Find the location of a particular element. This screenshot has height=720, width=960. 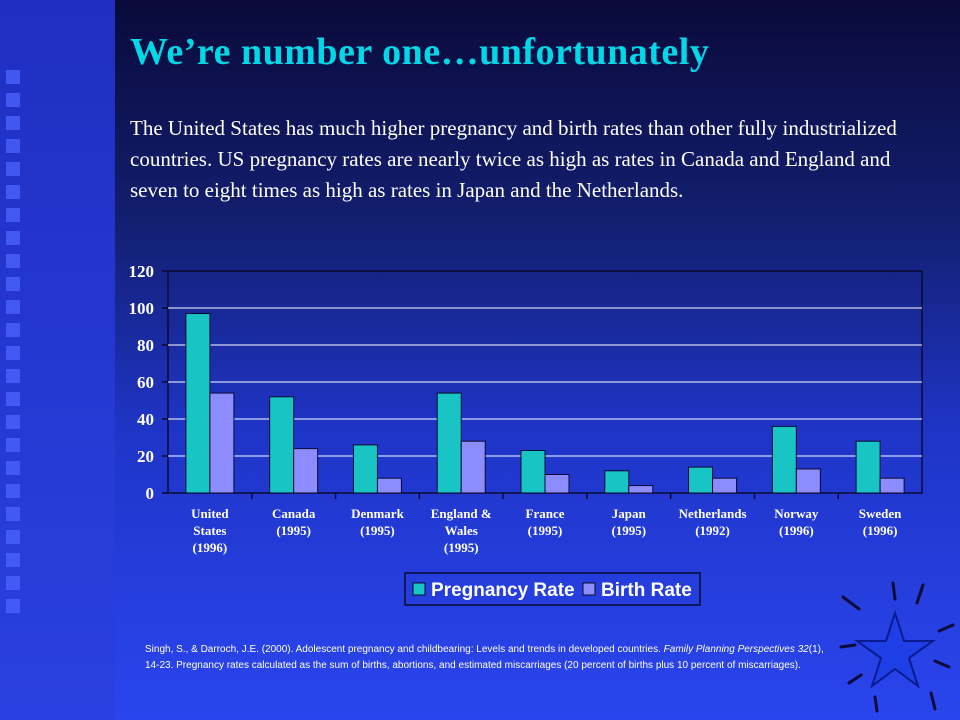

slide-title: We’re number one…unfortunately is located at coordinates (420, 52).